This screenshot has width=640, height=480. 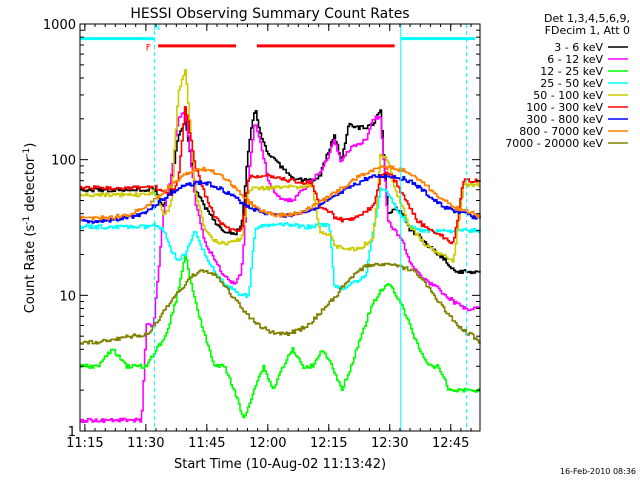 What do you see at coordinates (554, 143) in the screenshot?
I see `legend-label-8: 7000 - 20000 keV` at bounding box center [554, 143].